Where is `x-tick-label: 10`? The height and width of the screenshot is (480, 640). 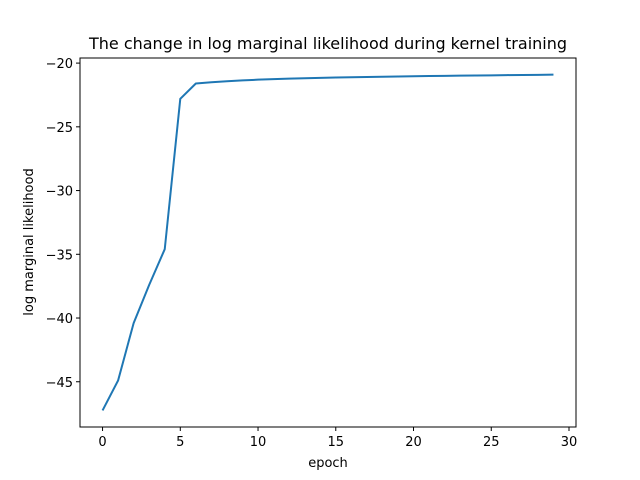
x-tick-label: 10 is located at coordinates (258, 442).